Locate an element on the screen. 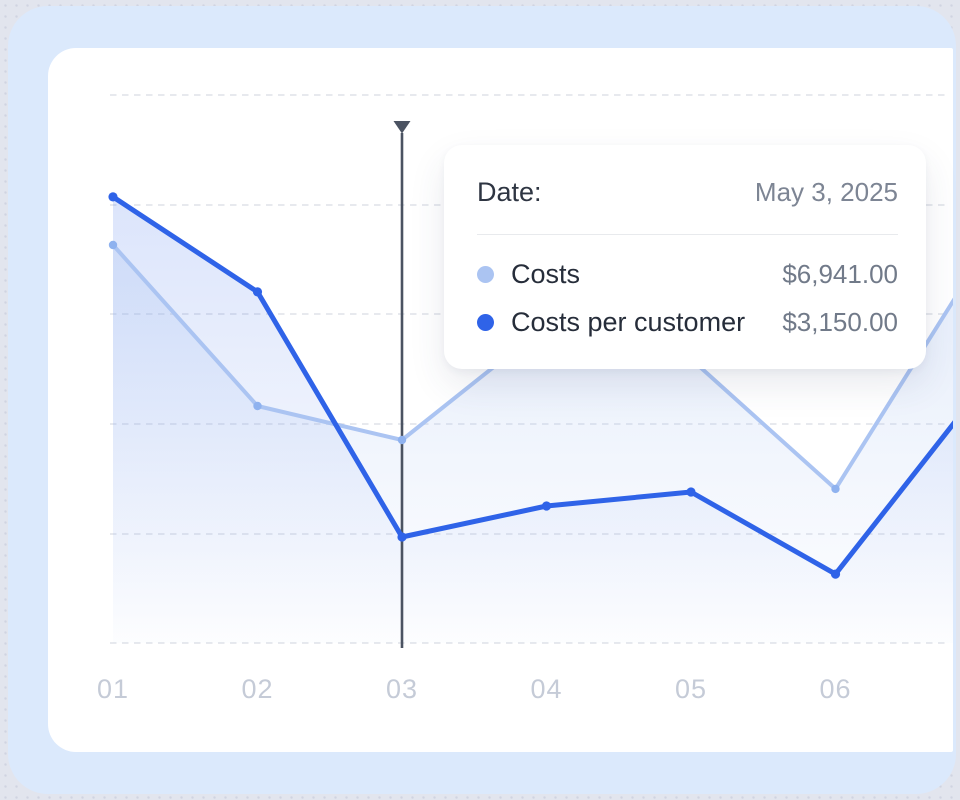 This screenshot has width=960, height=800. tooltip-date-label: Date: is located at coordinates (509, 192).